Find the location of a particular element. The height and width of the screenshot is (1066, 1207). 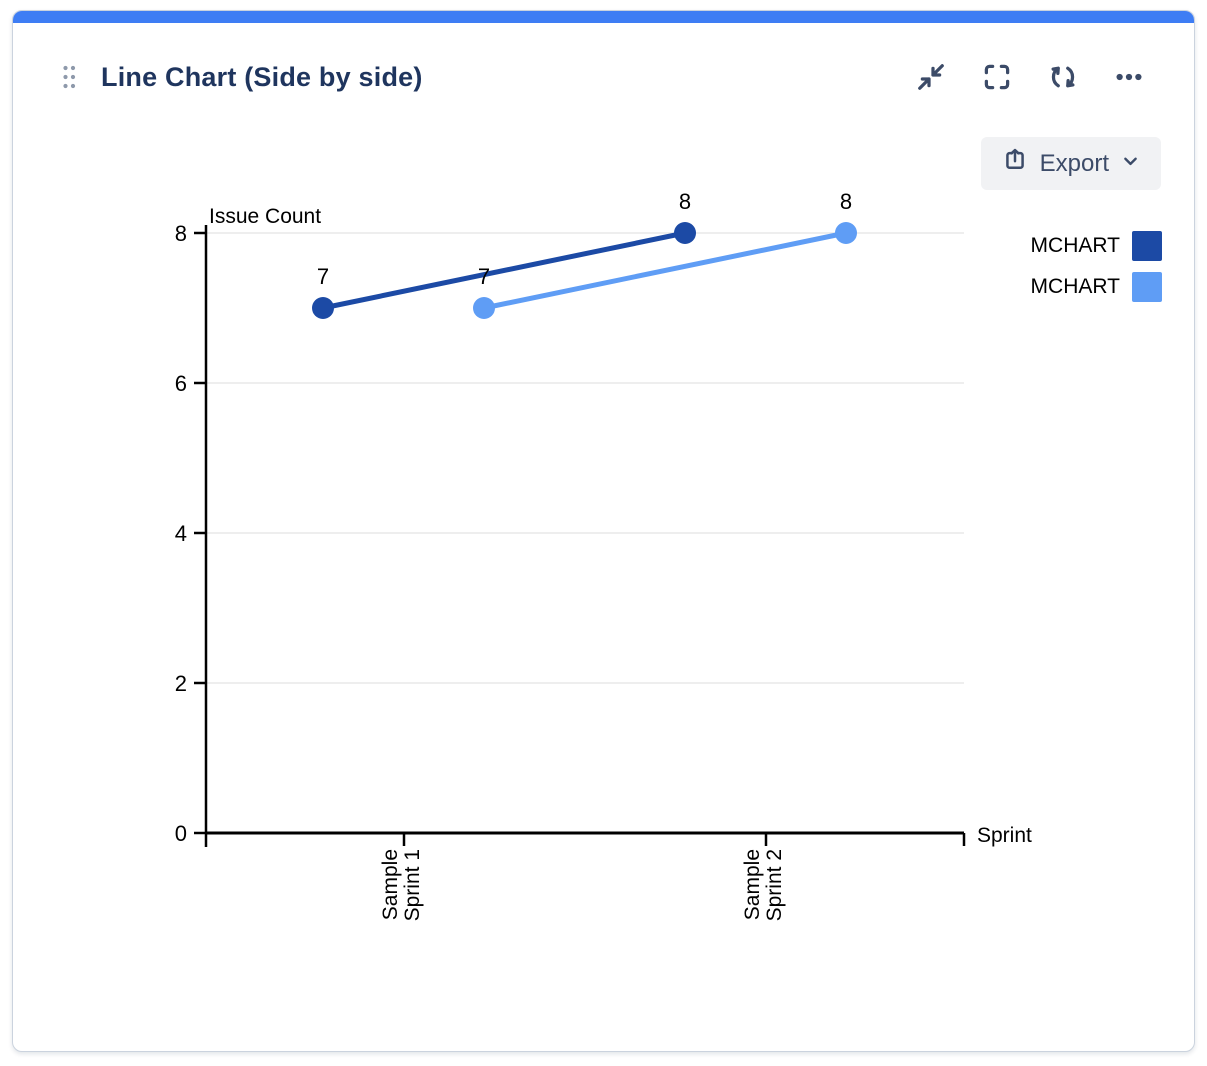

fullscreen-icon is located at coordinates (997, 77).